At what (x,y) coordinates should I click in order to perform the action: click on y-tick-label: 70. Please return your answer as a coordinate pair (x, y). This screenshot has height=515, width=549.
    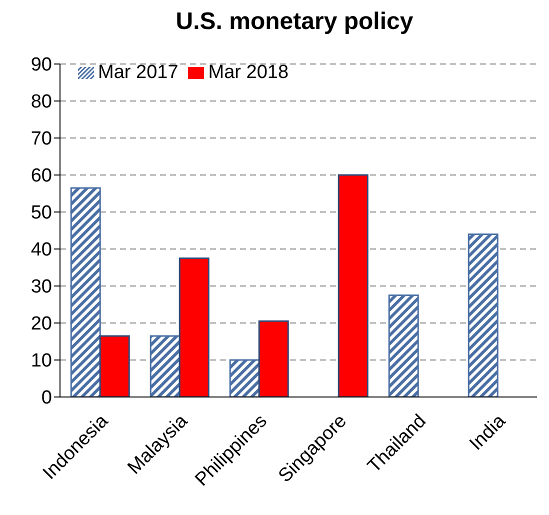
    Looking at the image, I should click on (41, 139).